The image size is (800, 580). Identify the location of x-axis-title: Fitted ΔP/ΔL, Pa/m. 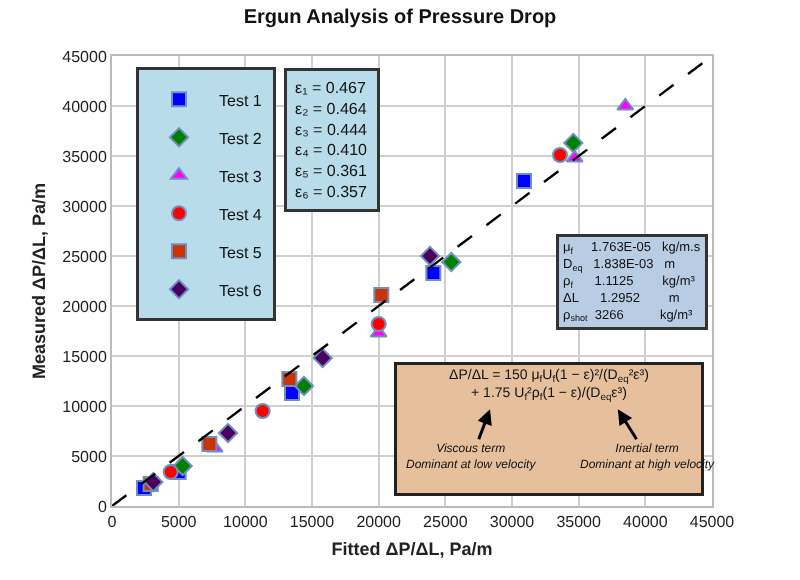
(412, 548).